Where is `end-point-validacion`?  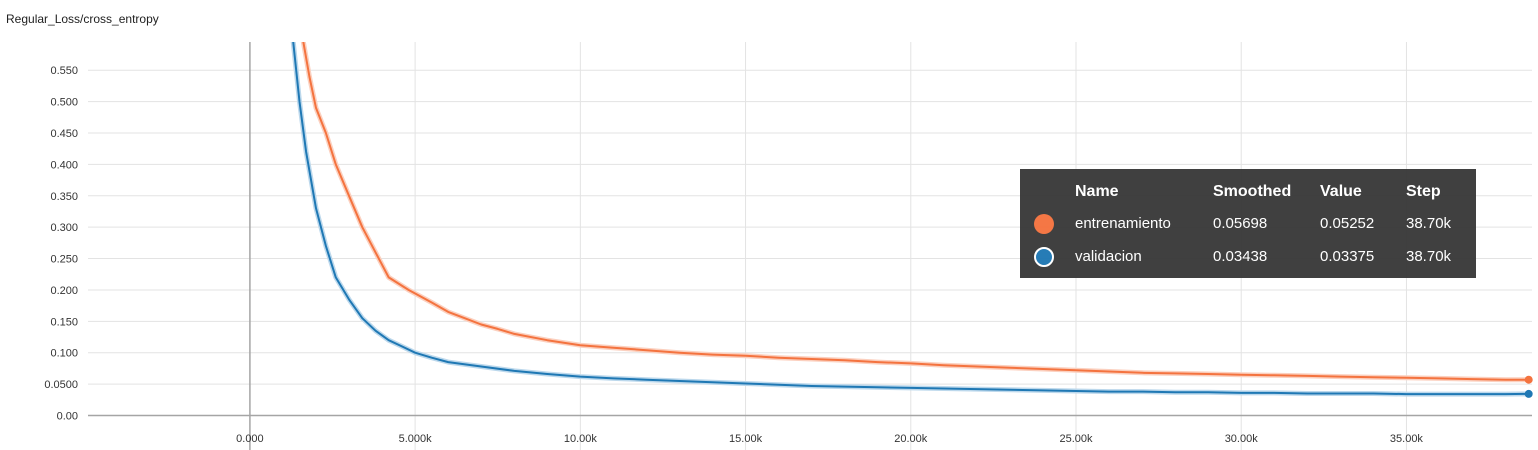
end-point-validacion is located at coordinates (1528, 393).